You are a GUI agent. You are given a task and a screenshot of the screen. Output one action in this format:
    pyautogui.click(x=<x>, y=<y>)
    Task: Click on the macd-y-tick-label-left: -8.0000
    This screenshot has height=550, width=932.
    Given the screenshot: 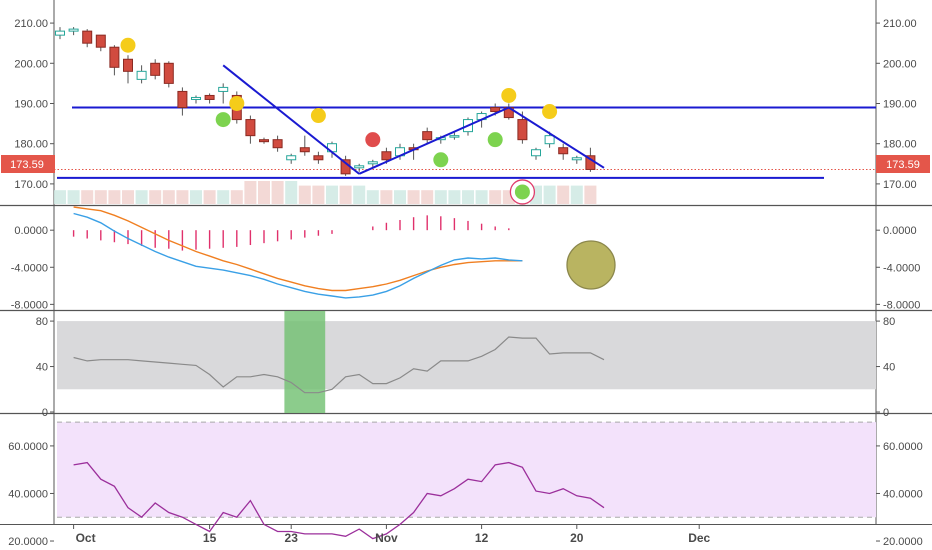 What is the action you would take?
    pyautogui.click(x=29, y=305)
    